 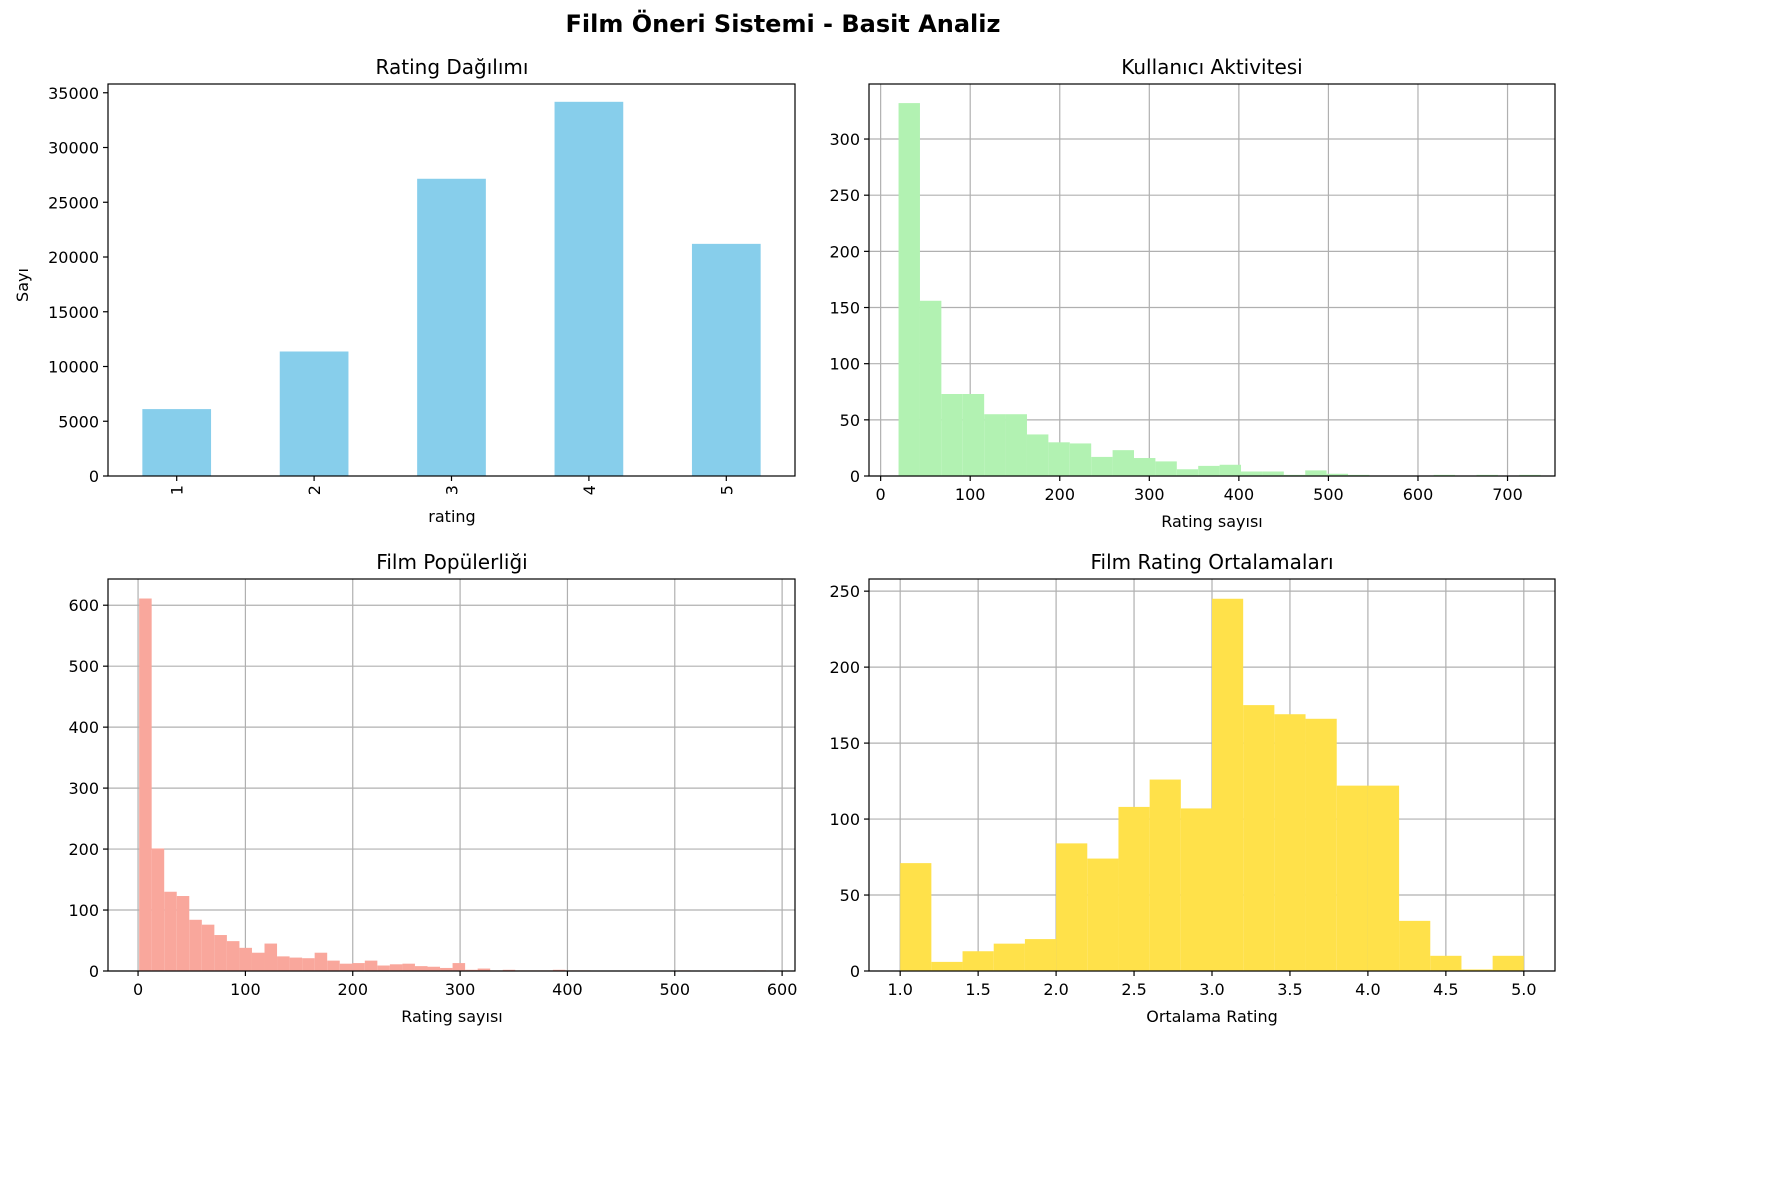 I want to click on user-activity-ytick-label: 150, so click(x=844, y=308).